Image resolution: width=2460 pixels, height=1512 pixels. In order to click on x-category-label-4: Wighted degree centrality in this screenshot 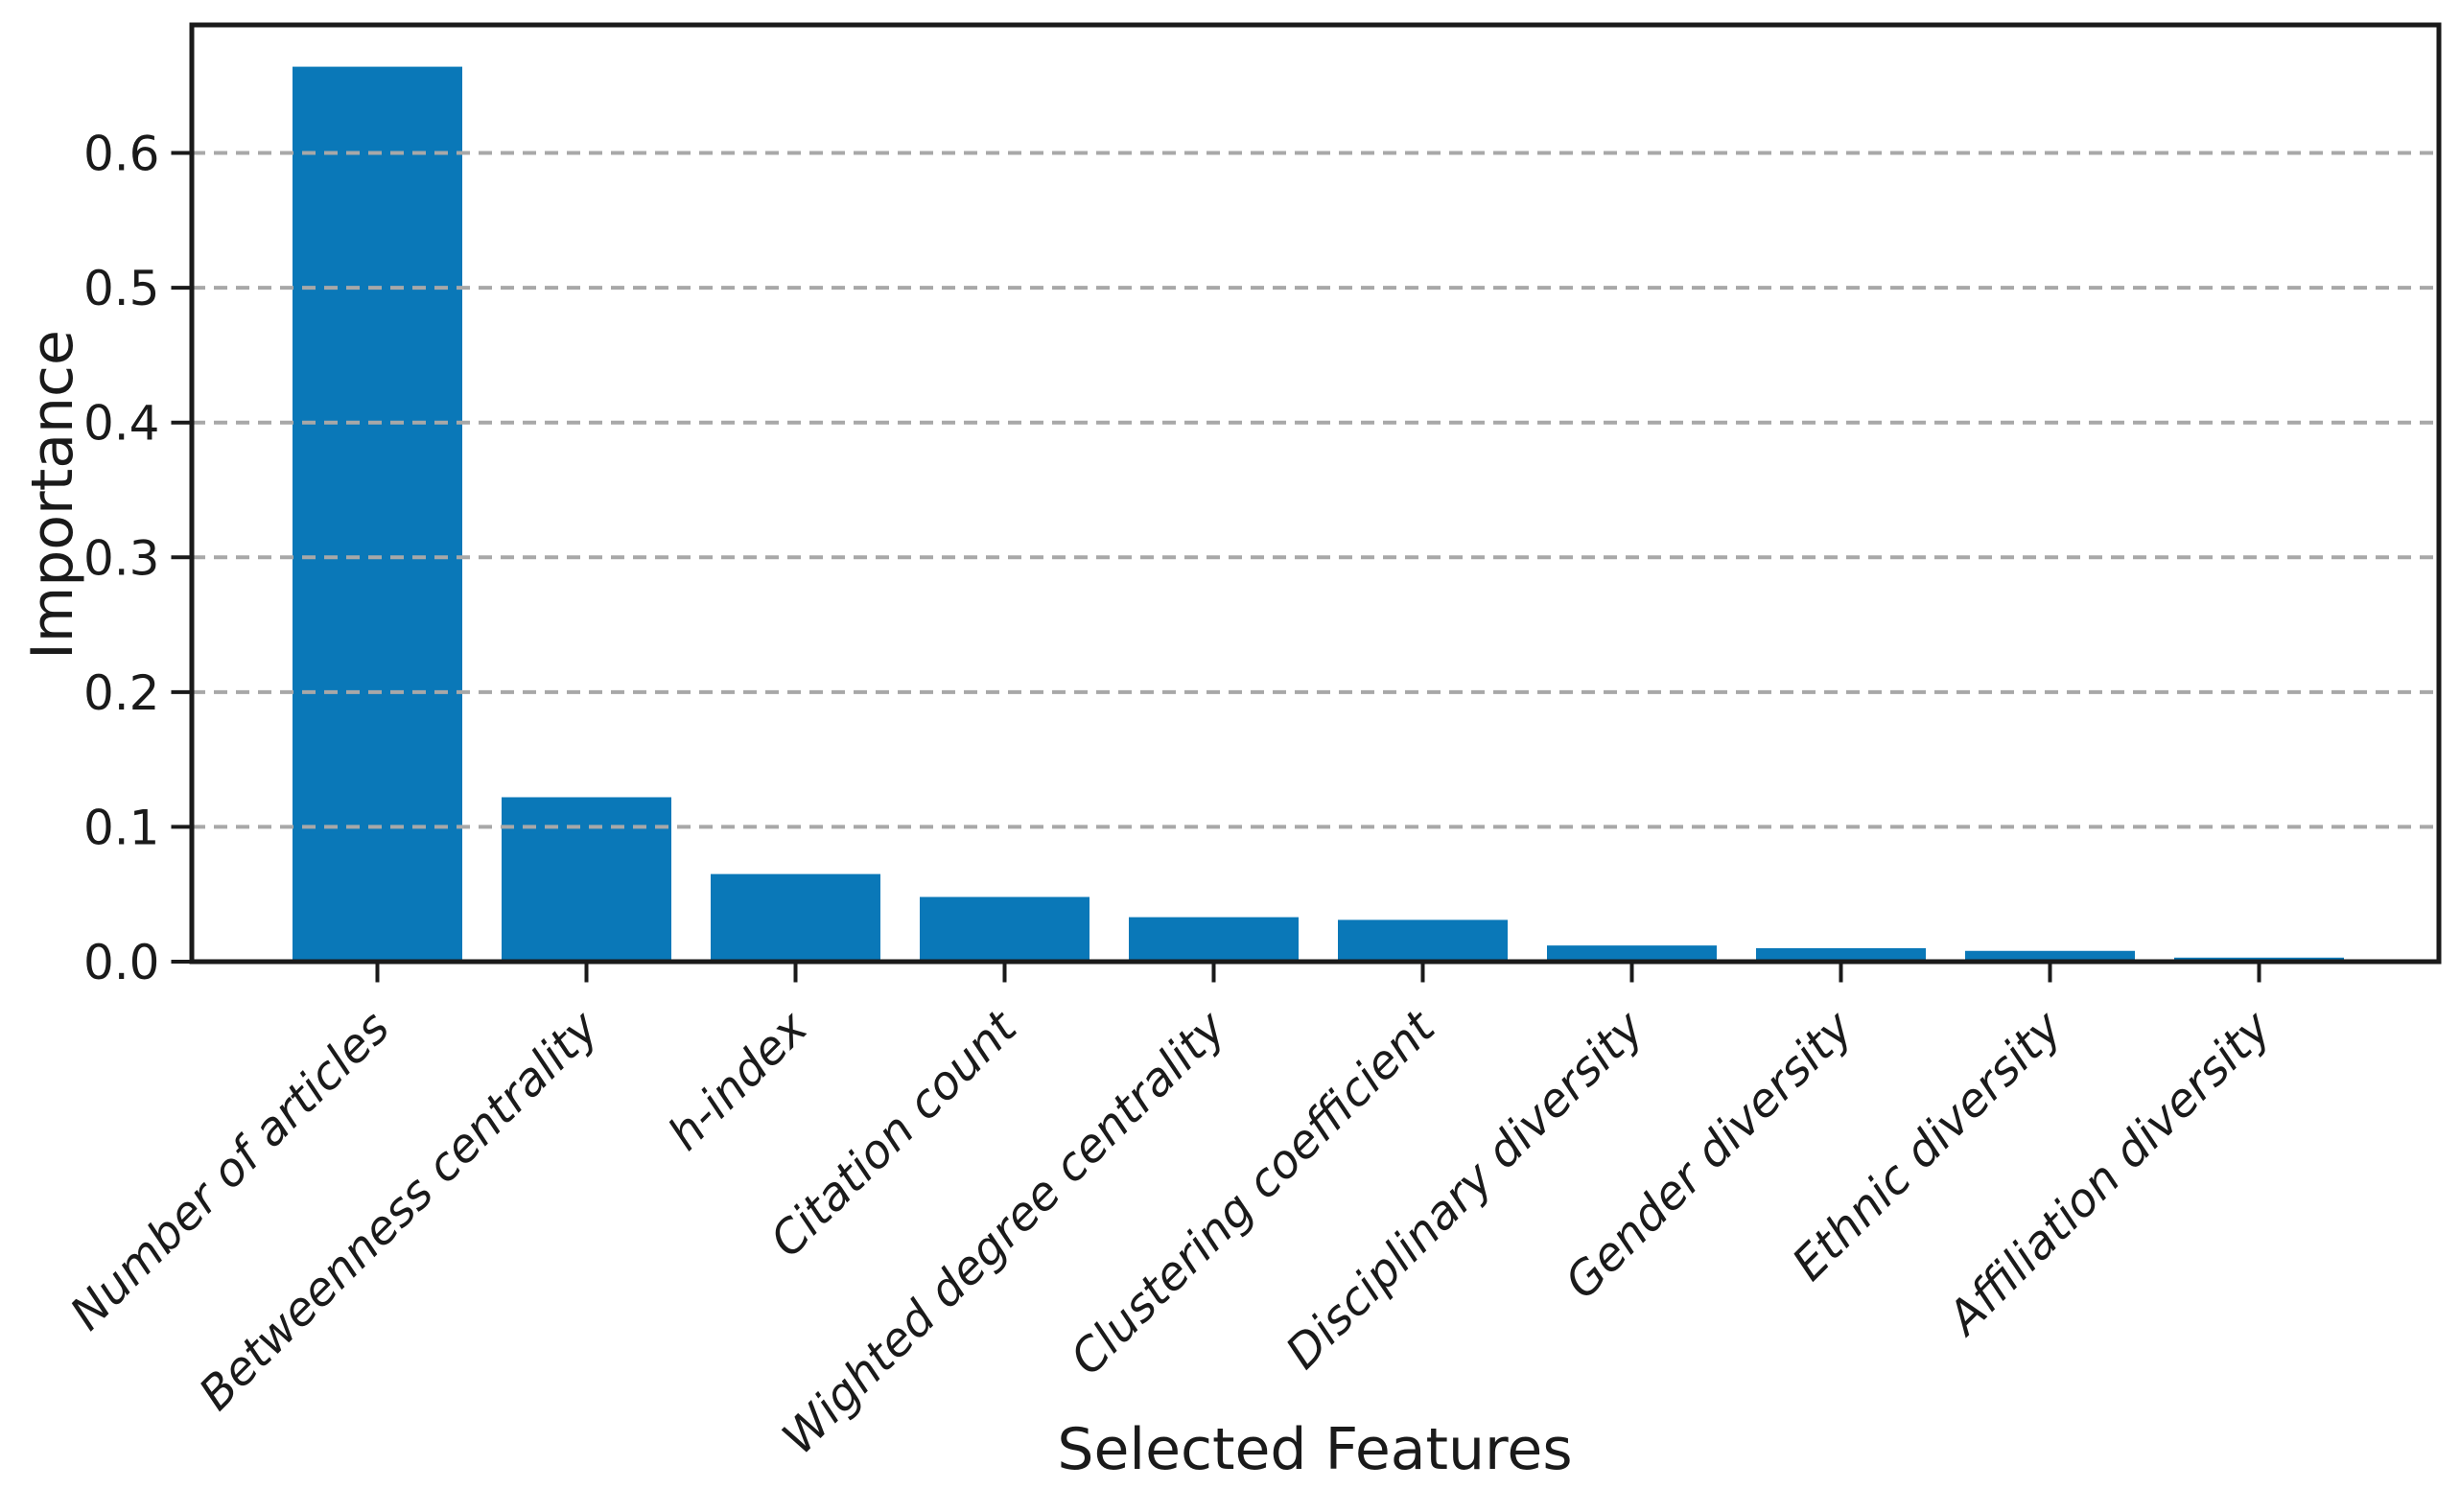, I will do `click(1004, 1232)`.